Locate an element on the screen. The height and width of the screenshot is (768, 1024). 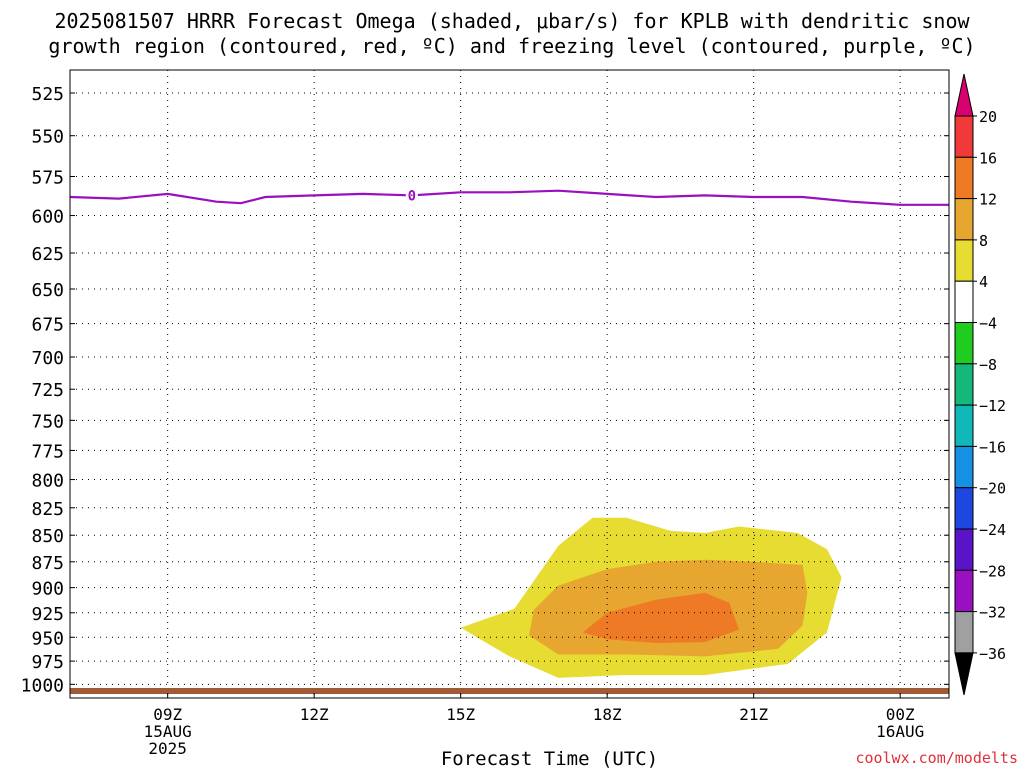
y-tick-label-850: 850 is located at coordinates (47, 536).